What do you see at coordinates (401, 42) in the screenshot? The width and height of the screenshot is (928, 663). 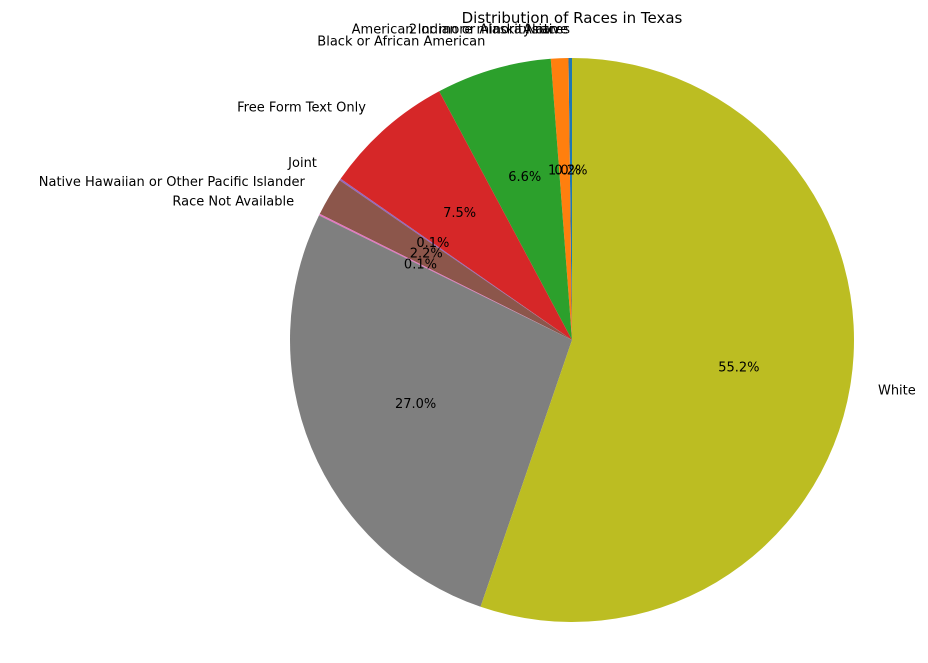 I see `slice-label-black-or-african-american: Black or African American` at bounding box center [401, 42].